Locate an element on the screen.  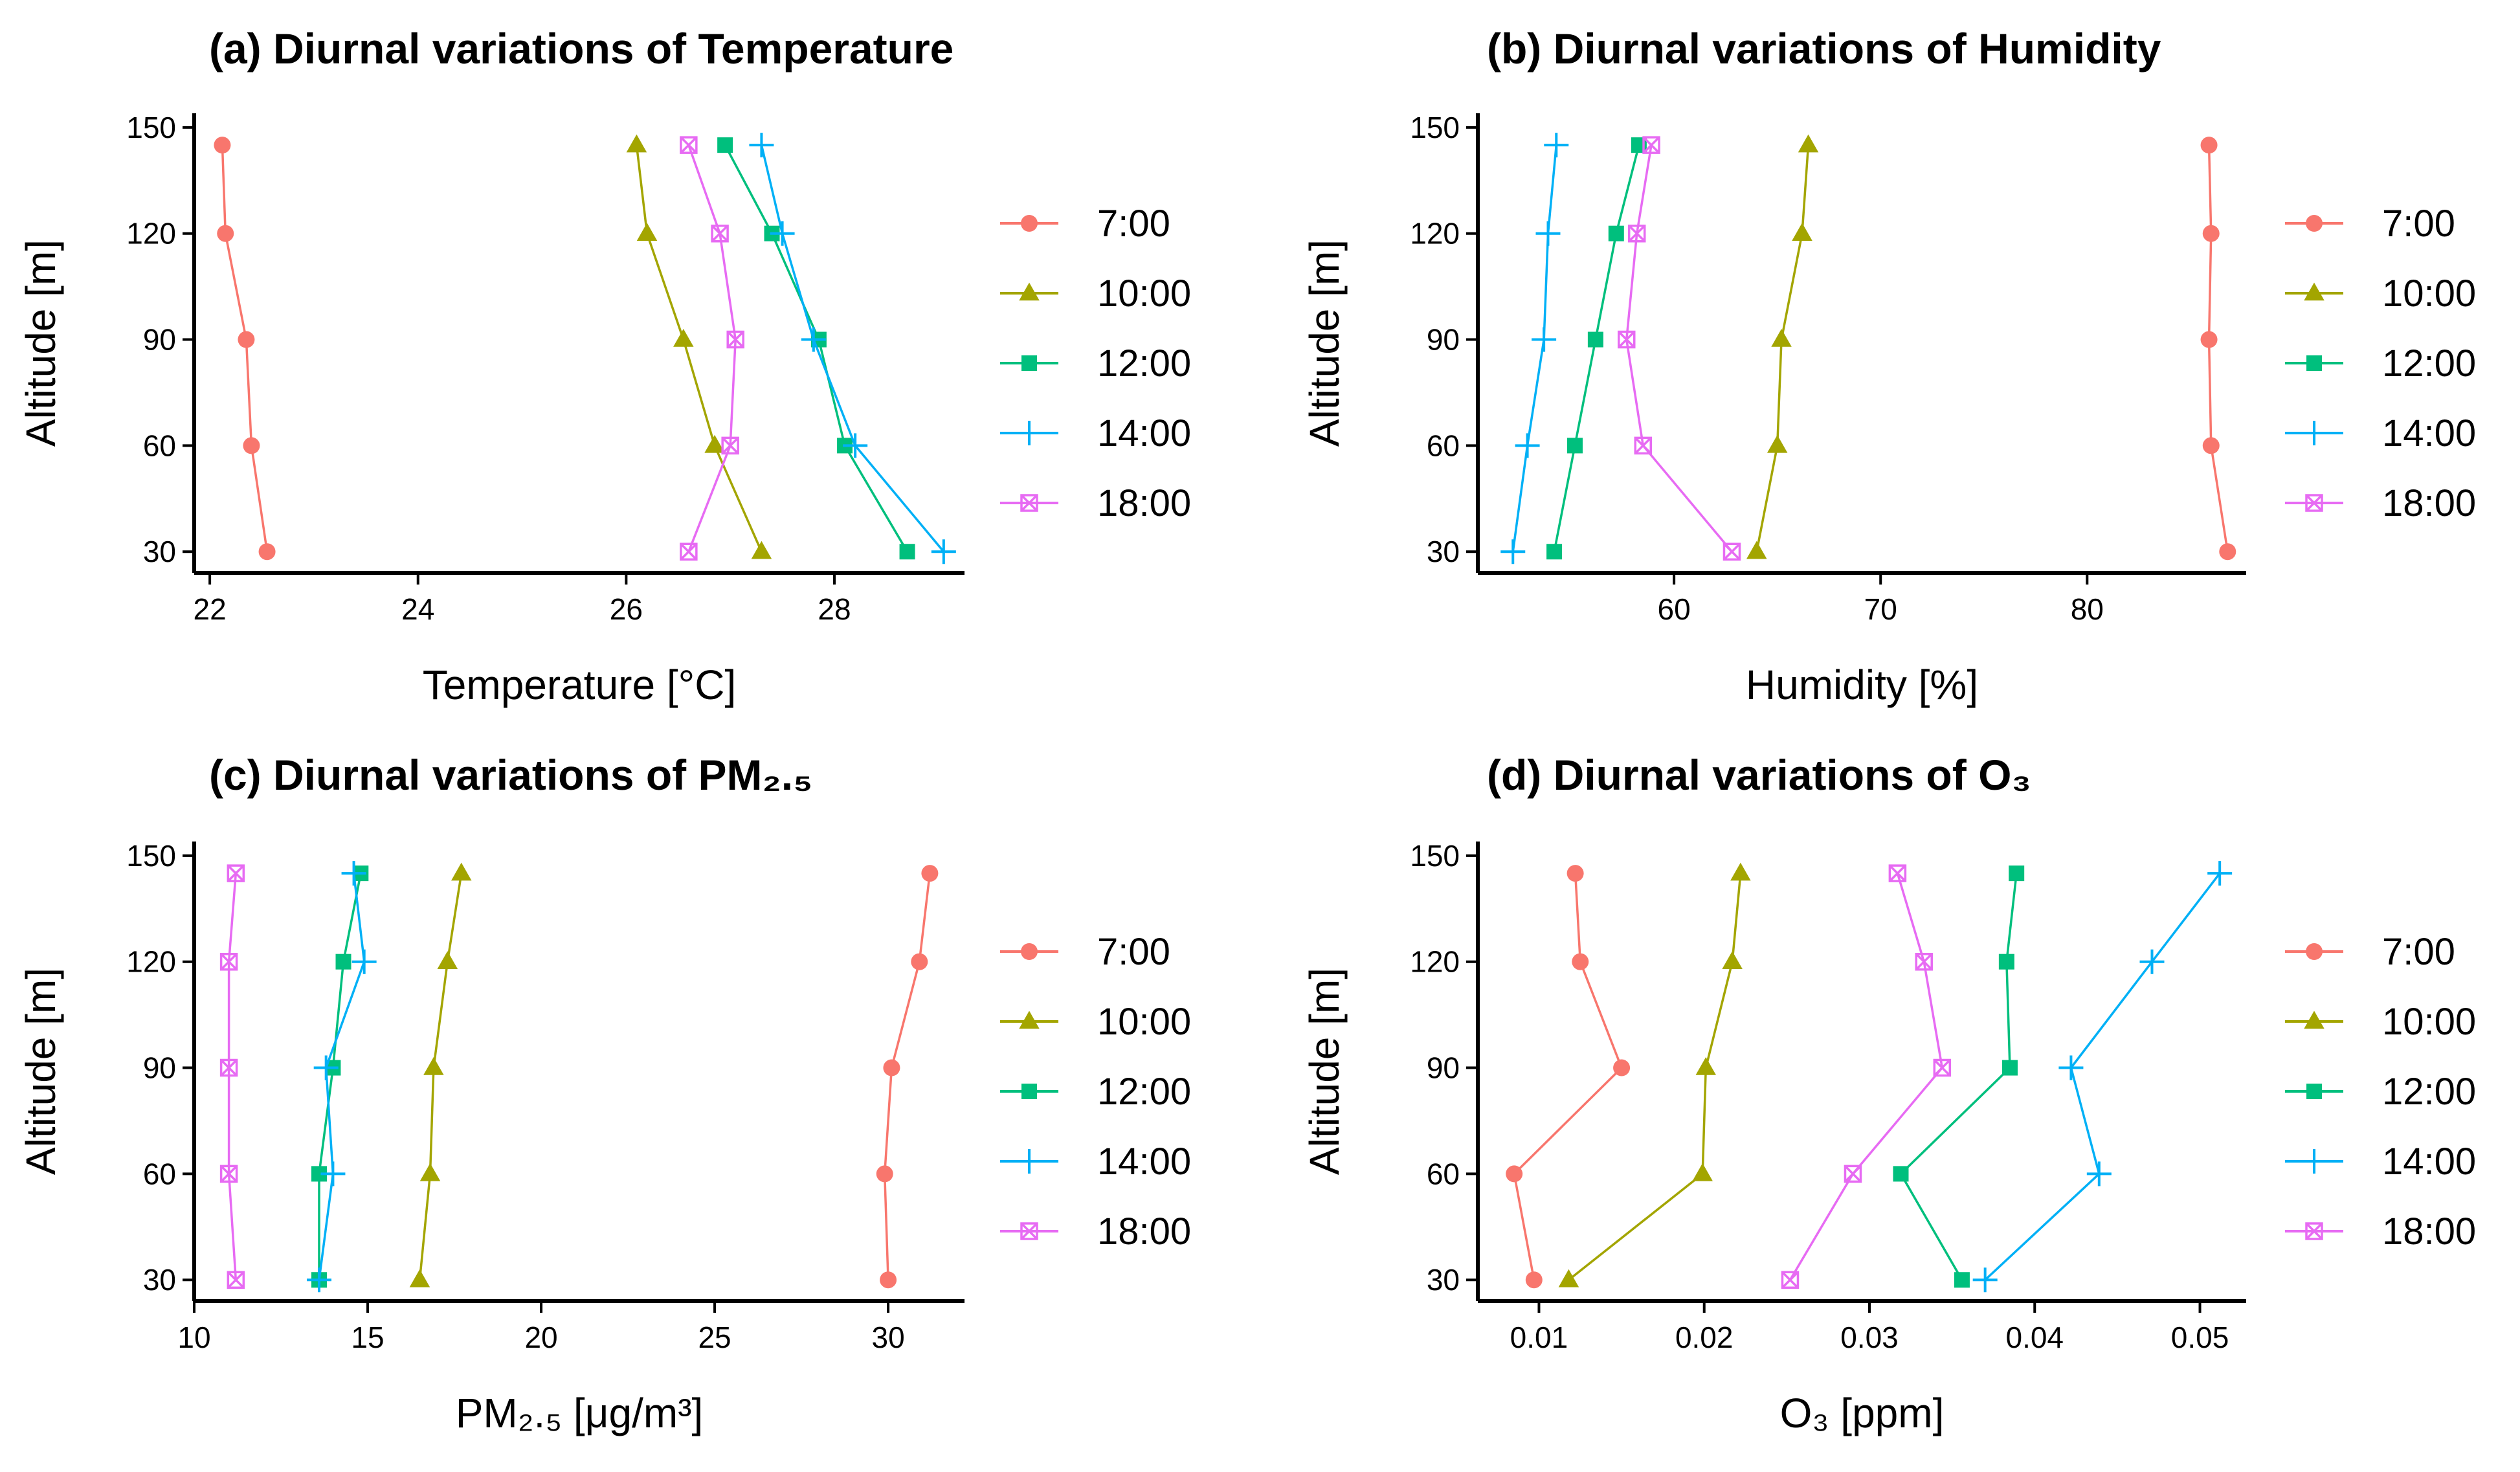
x-tick-label: 0.04 is located at coordinates (2034, 1337).